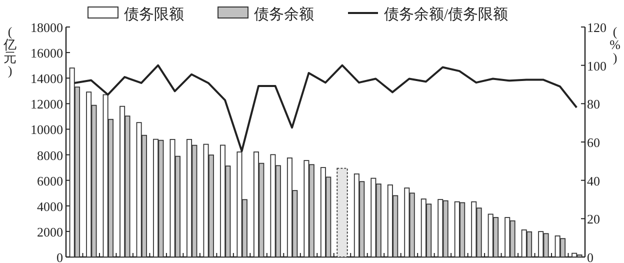 This screenshot has width=624, height=263. What do you see at coordinates (593, 180) in the screenshot?
I see `y2-tick-label: 40` at bounding box center [593, 180].